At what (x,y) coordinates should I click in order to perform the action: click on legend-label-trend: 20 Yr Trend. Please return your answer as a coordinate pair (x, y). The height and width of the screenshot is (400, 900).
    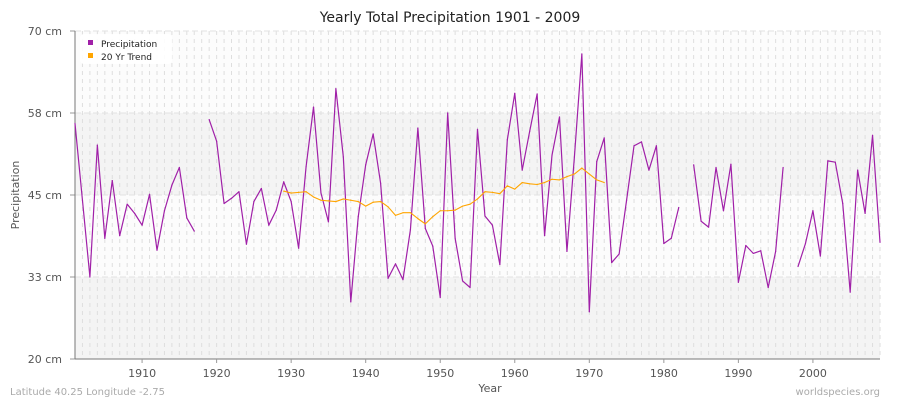
    Looking at the image, I should click on (126, 58).